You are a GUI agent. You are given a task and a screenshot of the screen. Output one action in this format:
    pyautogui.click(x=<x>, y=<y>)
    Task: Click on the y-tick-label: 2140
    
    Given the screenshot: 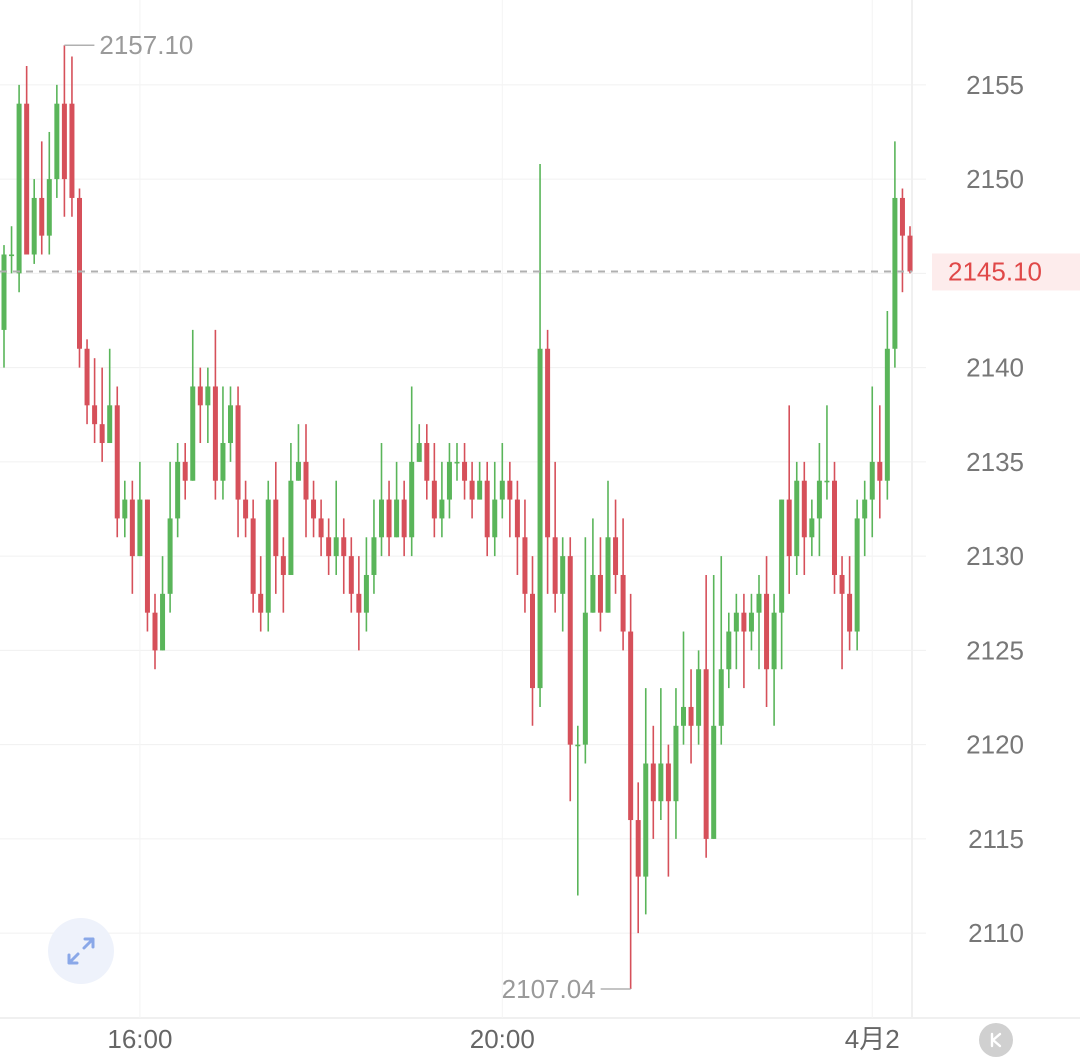 What is the action you would take?
    pyautogui.click(x=995, y=368)
    